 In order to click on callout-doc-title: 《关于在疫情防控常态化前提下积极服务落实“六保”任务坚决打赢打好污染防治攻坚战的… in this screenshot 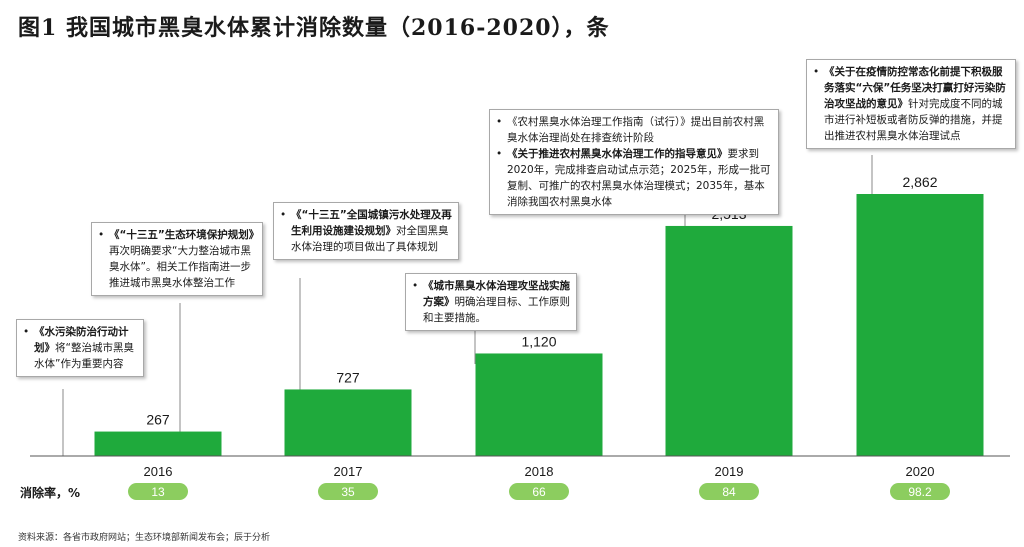, I will do `click(915, 88)`.